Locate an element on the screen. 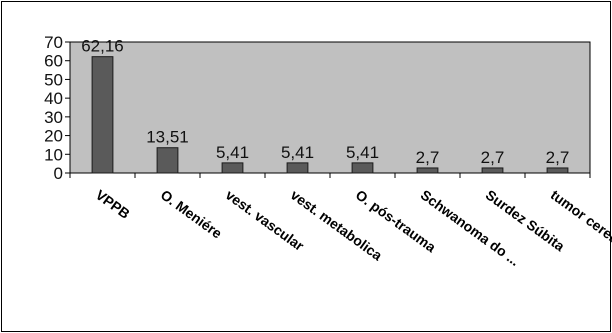  y-tick-label: 0 is located at coordinates (58, 173).